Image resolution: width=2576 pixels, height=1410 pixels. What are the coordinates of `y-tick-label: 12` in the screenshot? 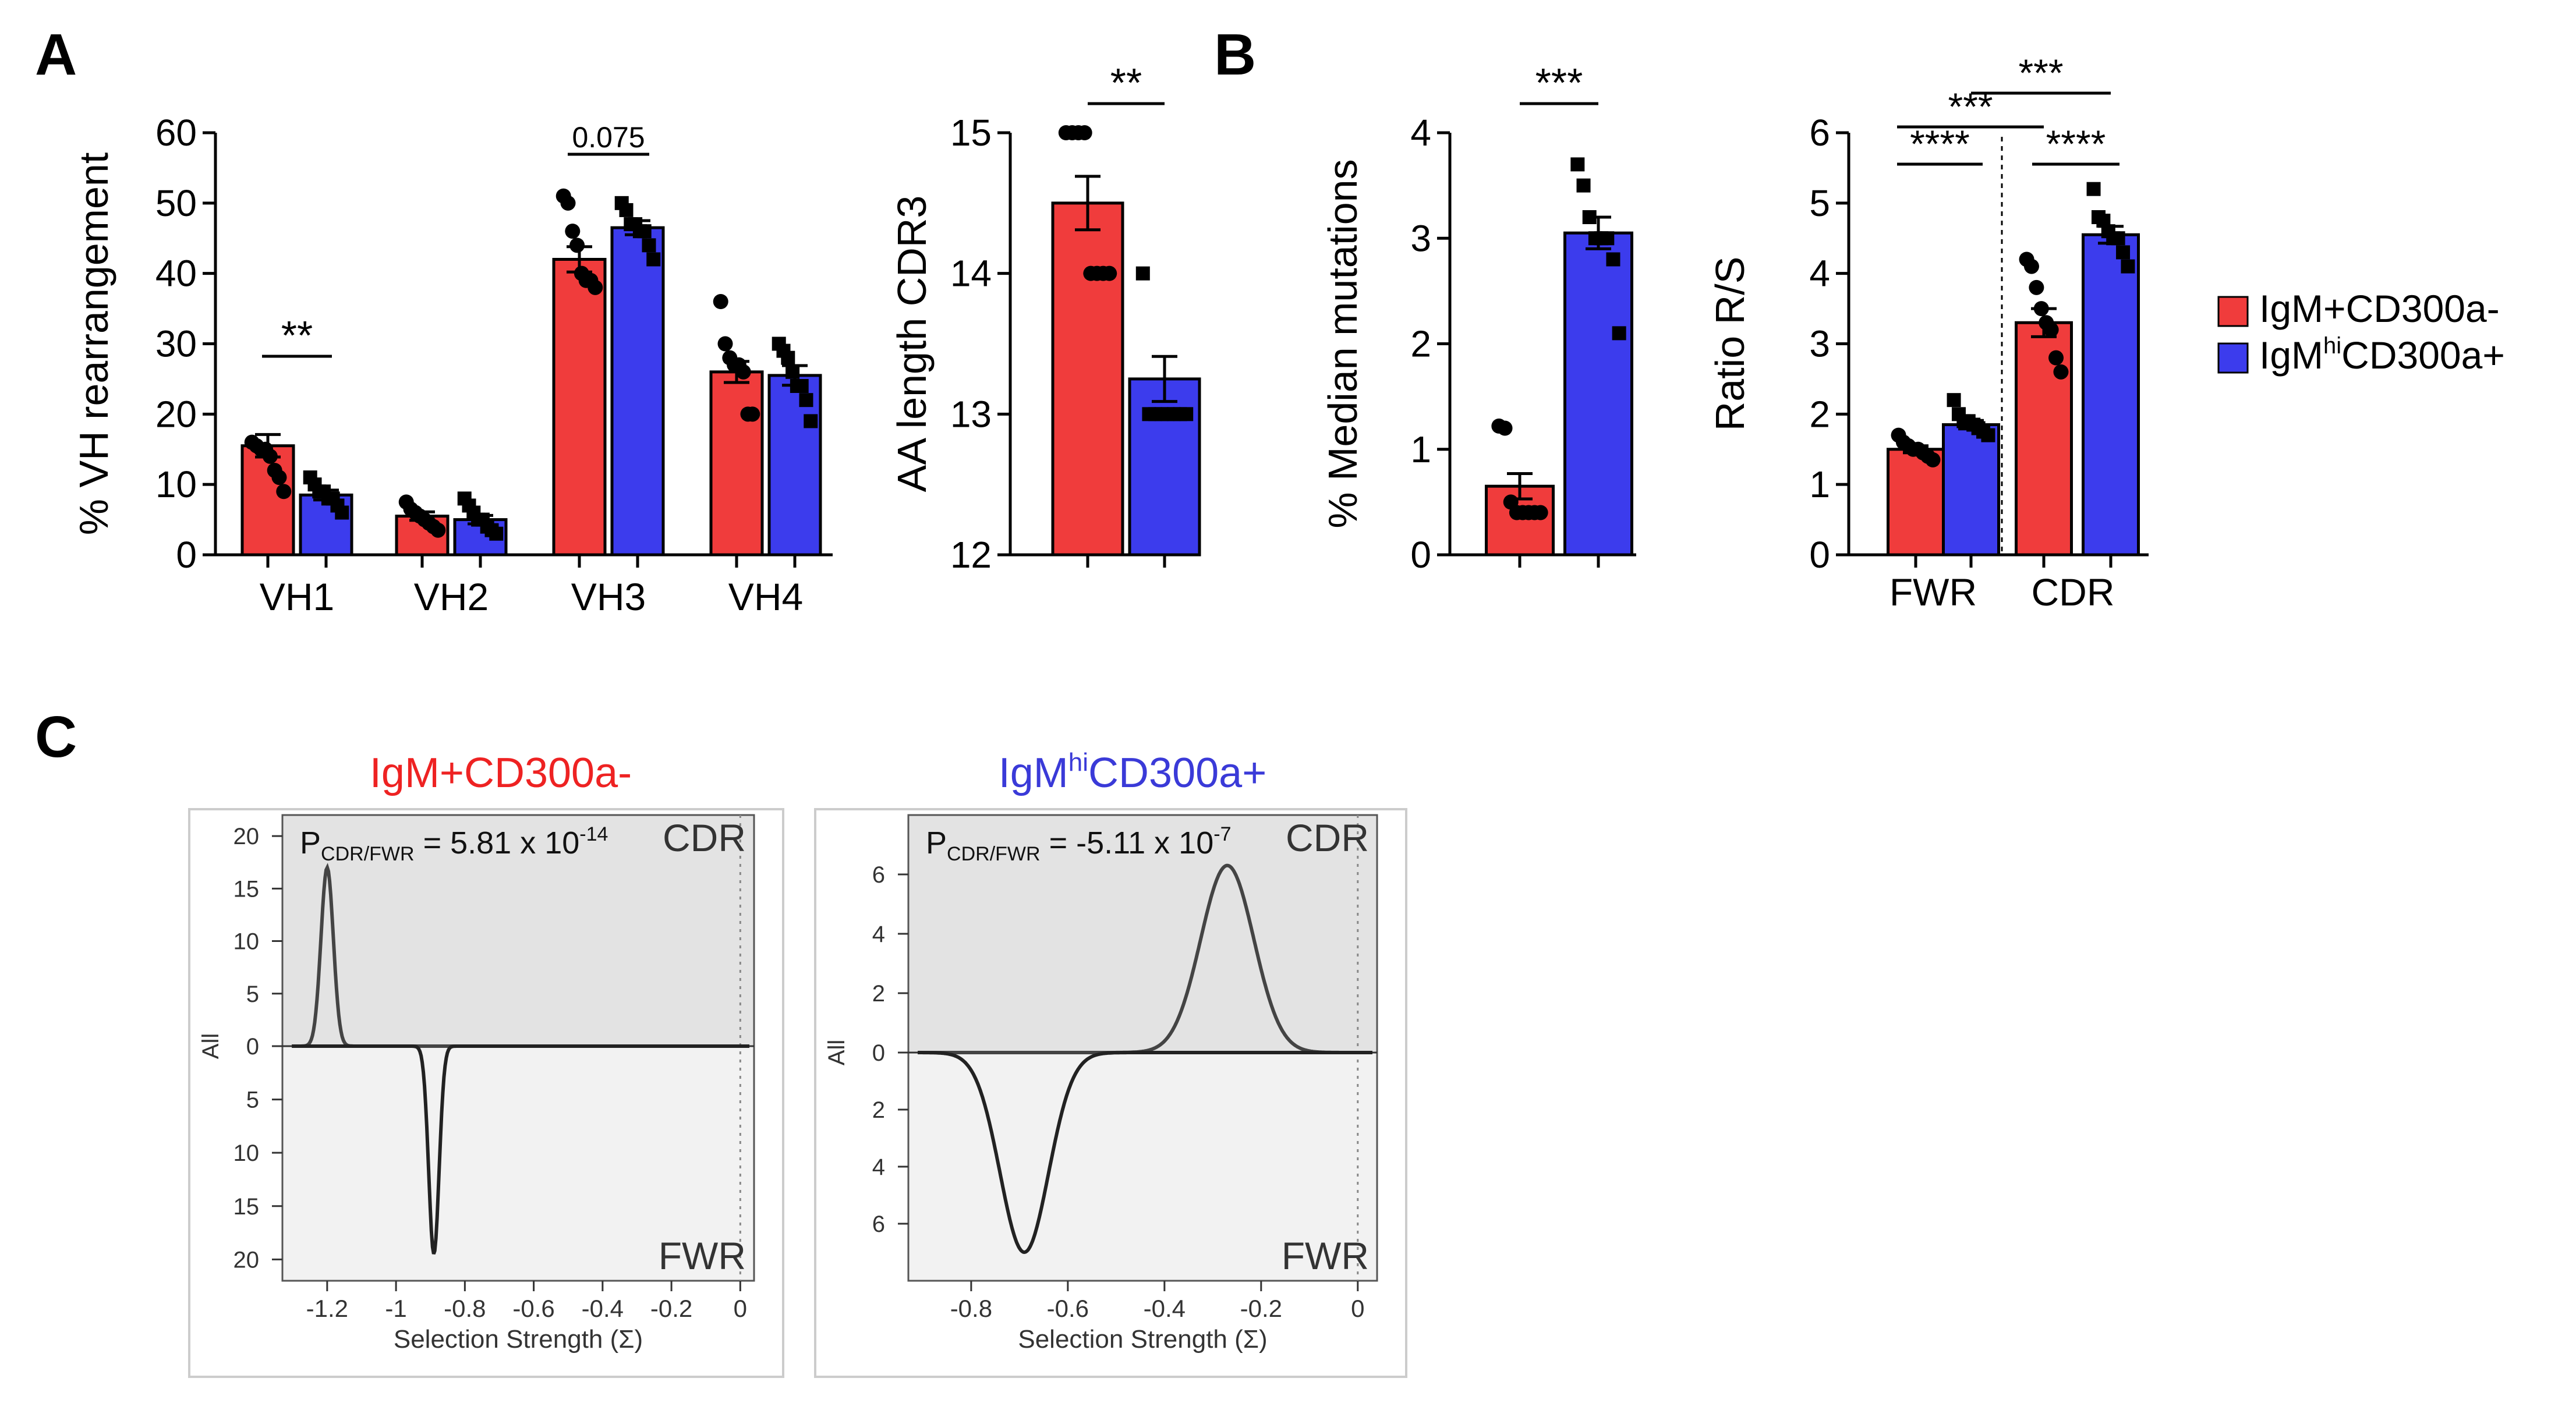 It's located at (971, 555).